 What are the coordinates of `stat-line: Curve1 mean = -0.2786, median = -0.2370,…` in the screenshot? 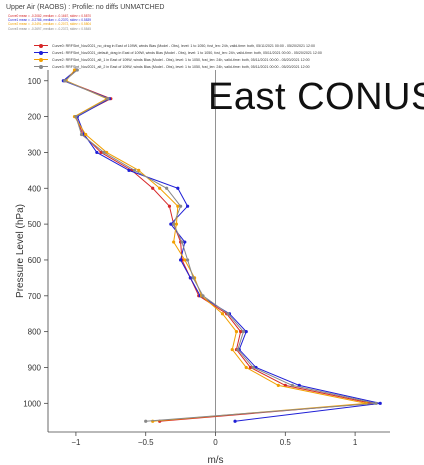 It's located at (50, 20).